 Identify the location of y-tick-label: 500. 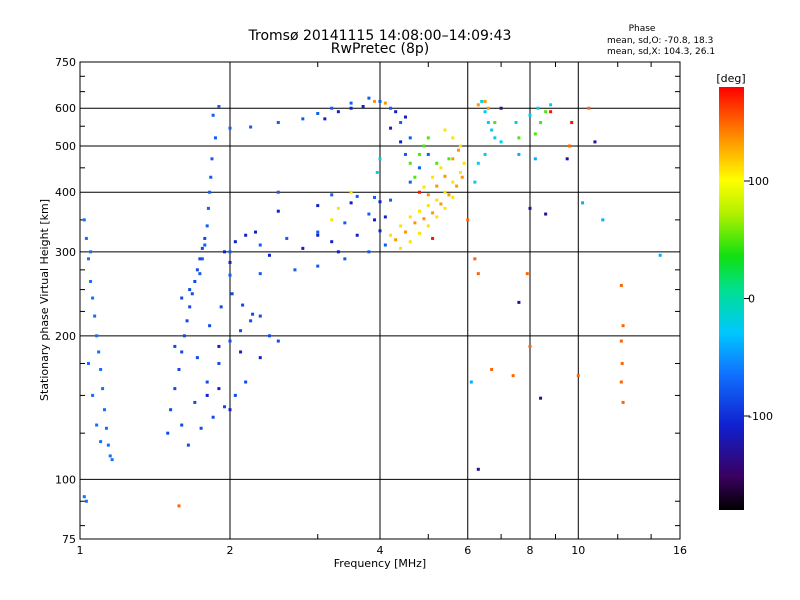
(65, 146).